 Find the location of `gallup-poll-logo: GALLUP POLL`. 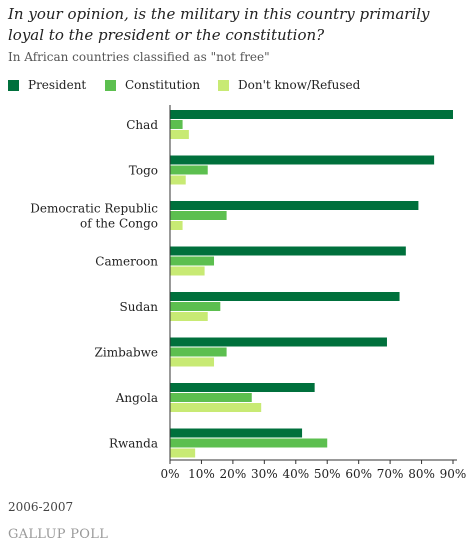

gallup-poll-logo: GALLUP POLL is located at coordinates (58, 534).